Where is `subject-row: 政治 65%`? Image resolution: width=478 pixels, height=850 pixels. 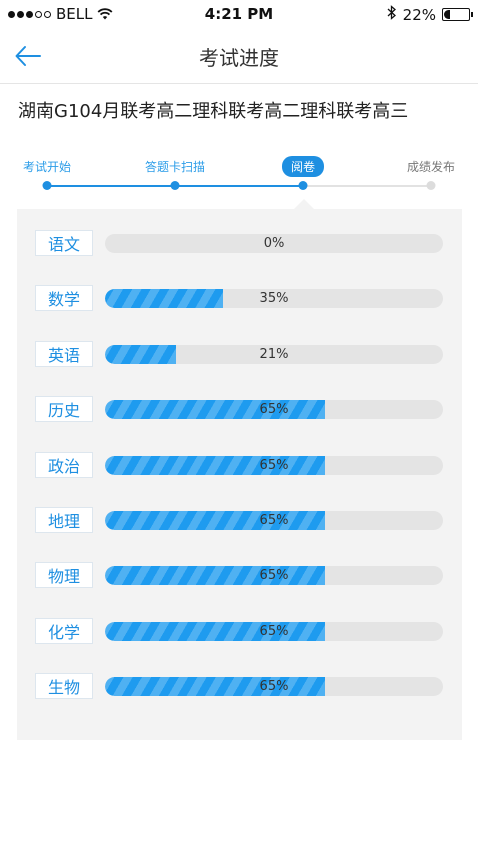
subject-row: 政治 65% is located at coordinates (240, 465).